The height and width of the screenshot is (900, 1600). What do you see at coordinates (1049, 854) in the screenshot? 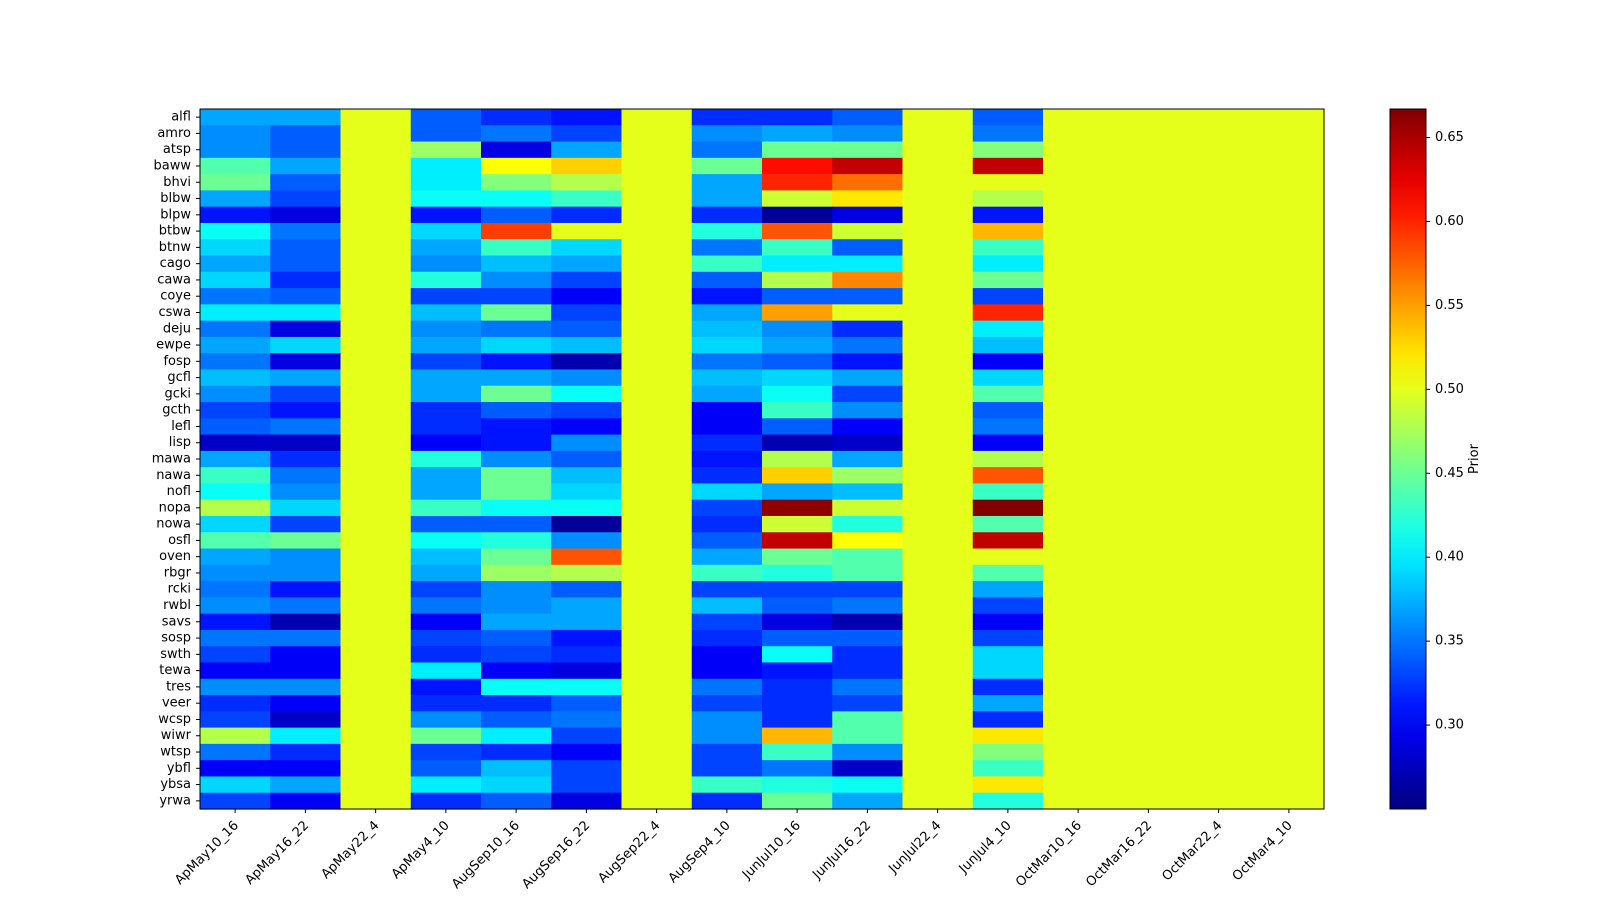
I see `x-tick-label-OctMar10_16: OctMar10_16` at bounding box center [1049, 854].